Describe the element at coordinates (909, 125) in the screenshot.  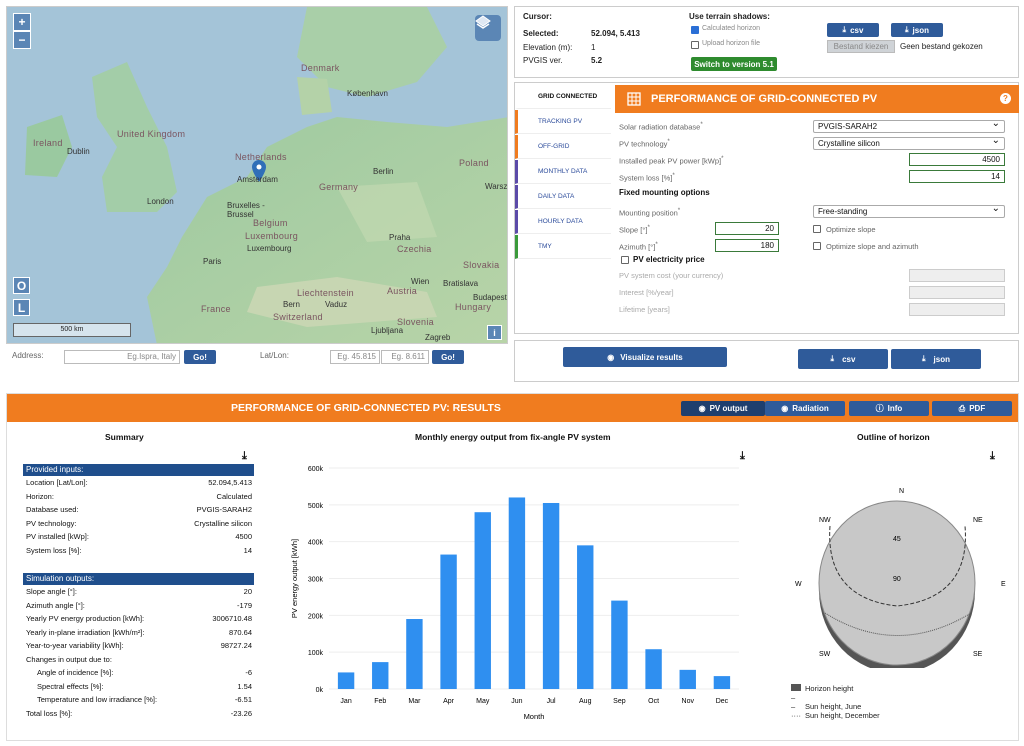
I see `solar-db-select: PVGIS-SARAH2` at that location.